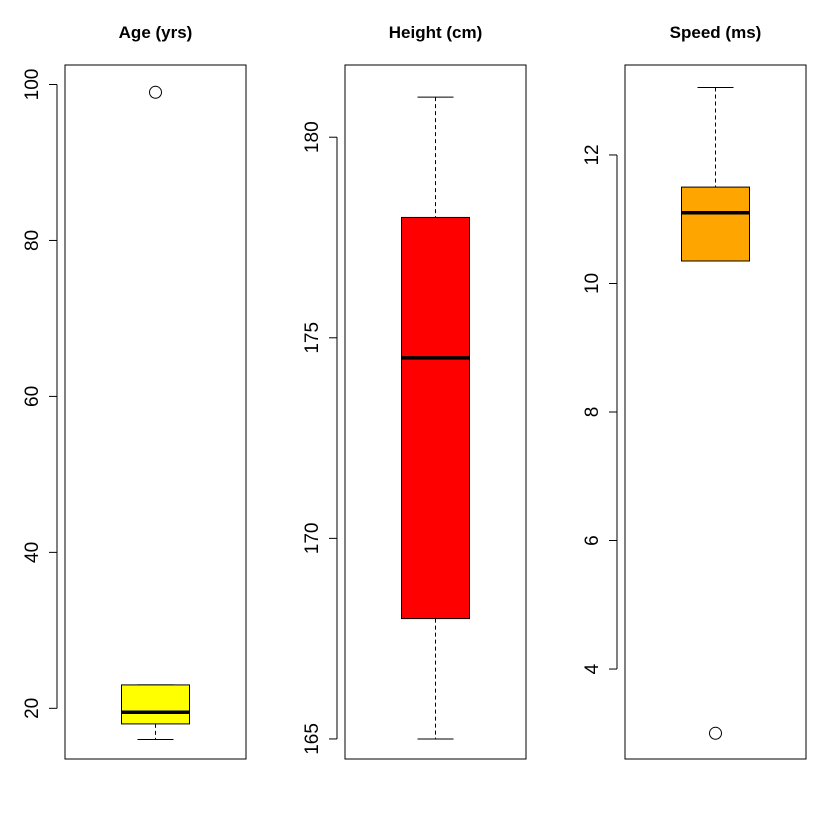  Describe the element at coordinates (32, 396) in the screenshot. I see `y-tick-label: 60` at that location.